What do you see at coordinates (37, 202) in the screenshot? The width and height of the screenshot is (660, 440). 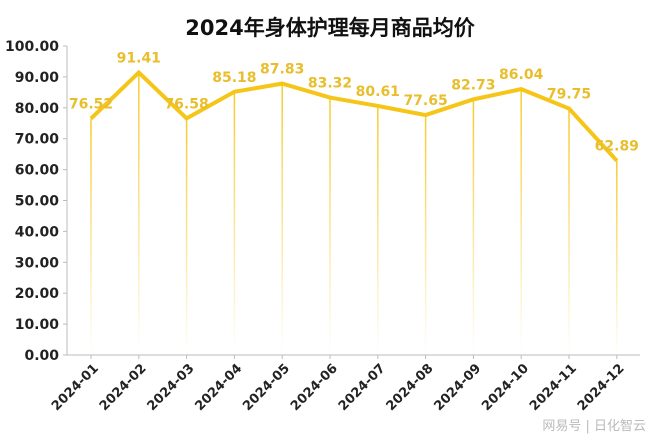 I see `y-tick-label: 50.00` at bounding box center [37, 202].